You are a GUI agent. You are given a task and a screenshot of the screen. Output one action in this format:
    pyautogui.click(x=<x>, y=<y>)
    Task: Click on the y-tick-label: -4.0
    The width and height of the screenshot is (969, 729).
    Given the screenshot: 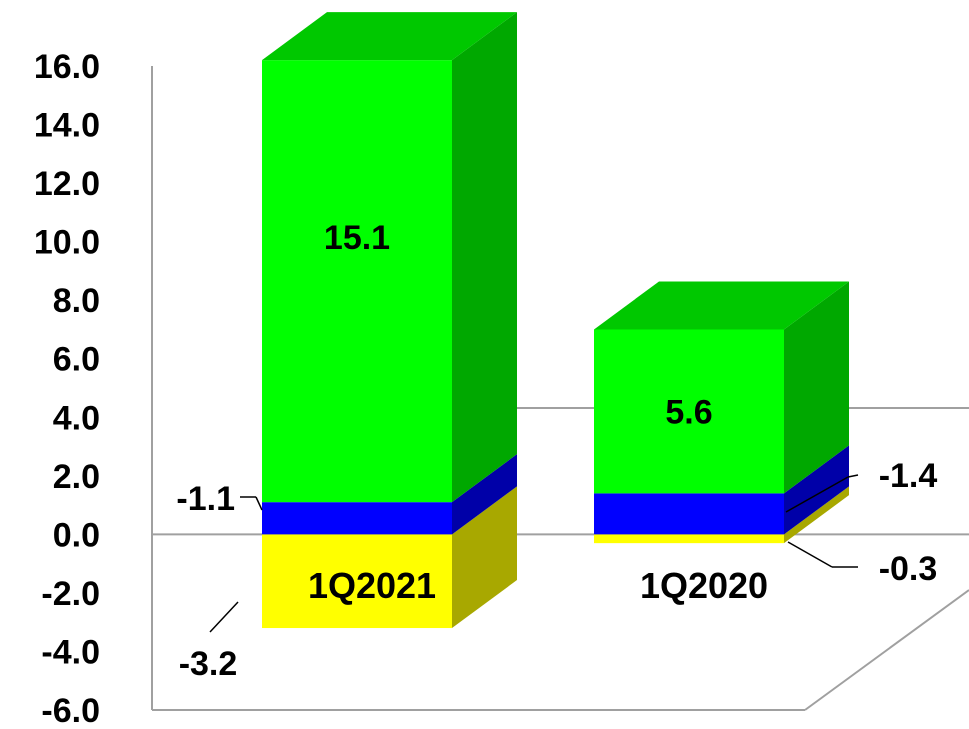 What is the action you would take?
    pyautogui.click(x=70, y=652)
    